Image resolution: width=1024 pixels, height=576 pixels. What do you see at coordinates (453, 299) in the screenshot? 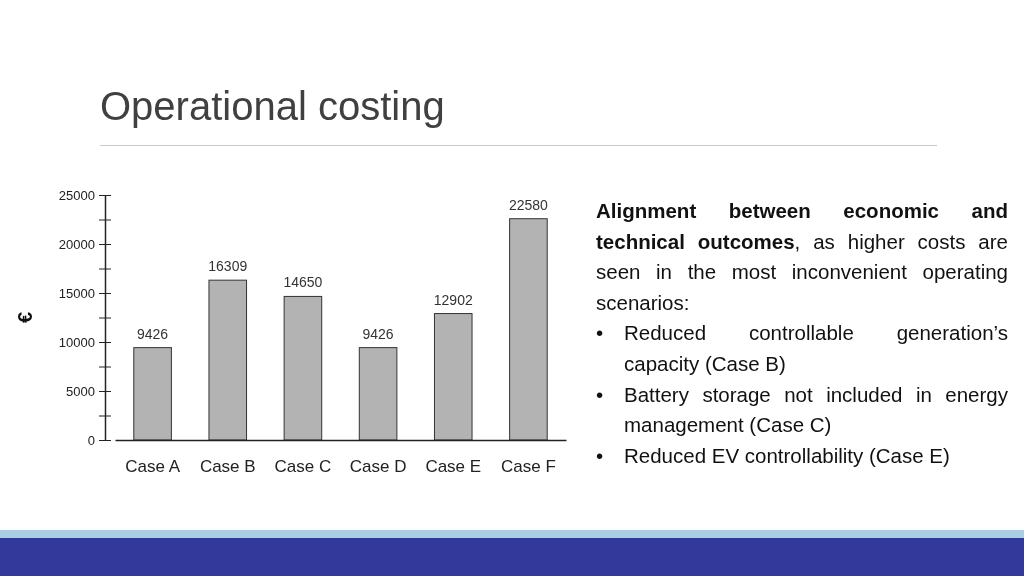
I see `data-label: 12902` at bounding box center [453, 299].